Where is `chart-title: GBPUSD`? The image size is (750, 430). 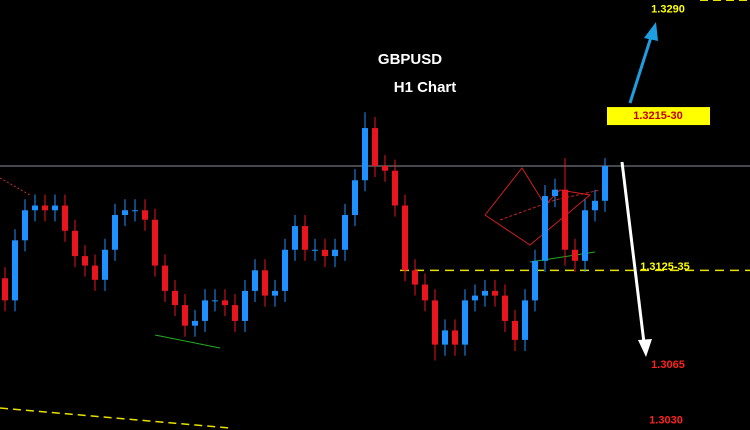 chart-title: GBPUSD is located at coordinates (410, 59).